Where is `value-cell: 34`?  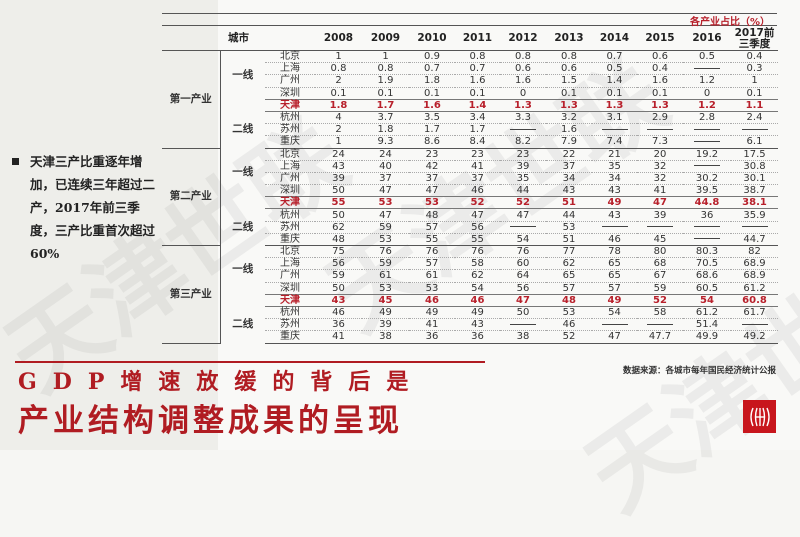 value-cell: 34 is located at coordinates (569, 179).